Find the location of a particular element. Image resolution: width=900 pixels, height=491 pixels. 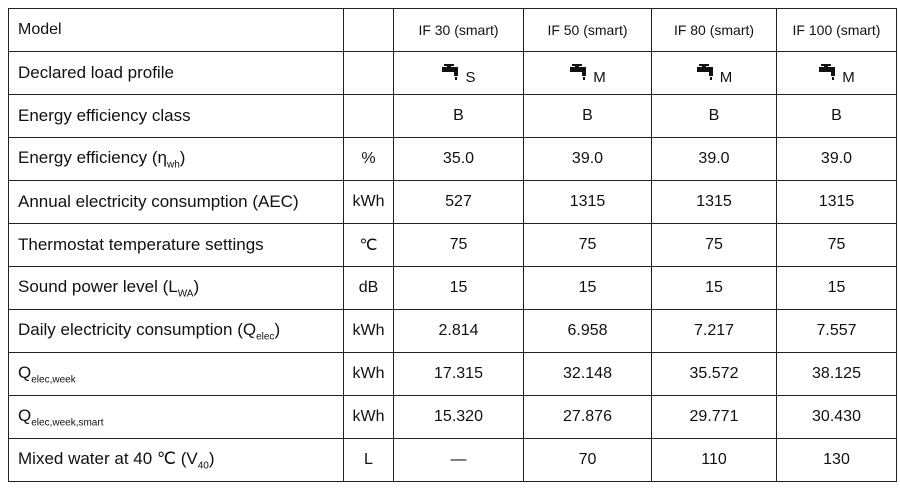

label-subscript: elec,week,smart is located at coordinates (67, 423).